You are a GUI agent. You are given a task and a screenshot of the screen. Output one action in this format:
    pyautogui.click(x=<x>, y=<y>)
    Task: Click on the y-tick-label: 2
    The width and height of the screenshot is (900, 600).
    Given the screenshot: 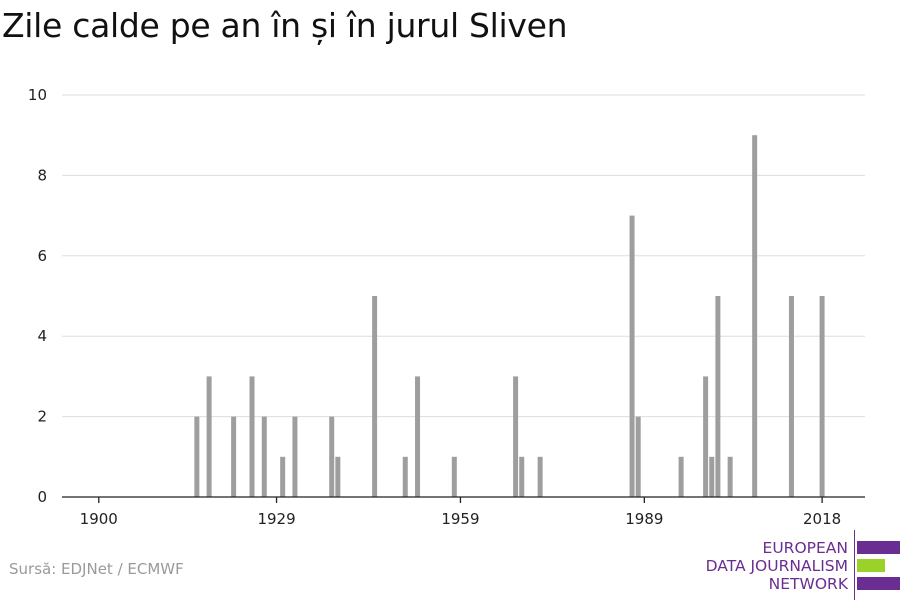 What is the action you would take?
    pyautogui.click(x=42, y=417)
    